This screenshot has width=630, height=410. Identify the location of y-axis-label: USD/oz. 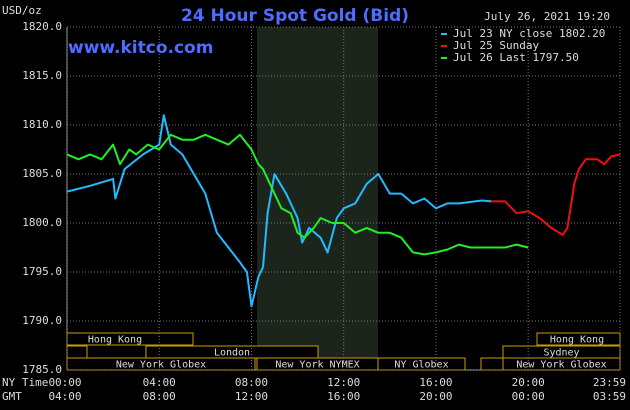
(22, 10).